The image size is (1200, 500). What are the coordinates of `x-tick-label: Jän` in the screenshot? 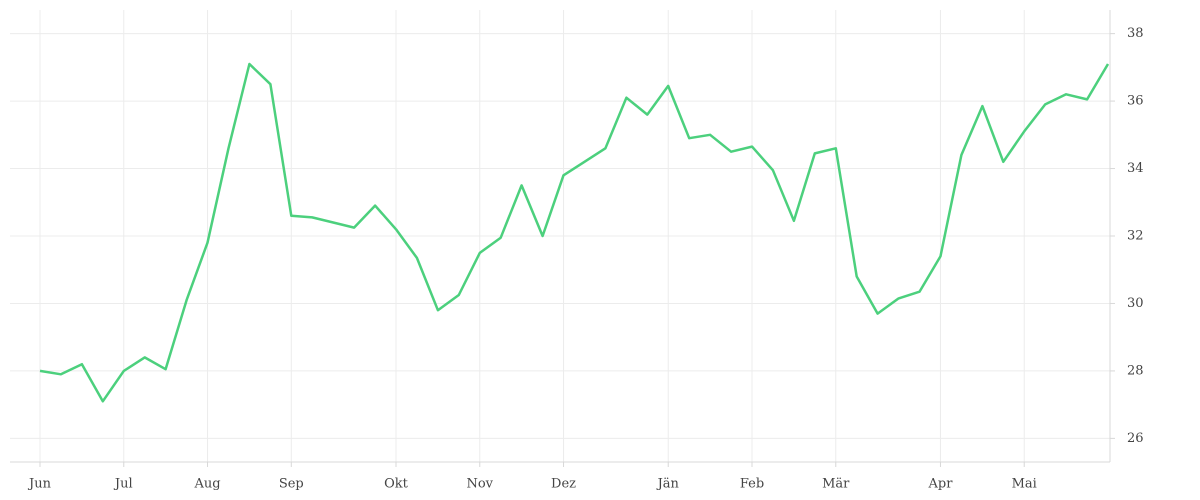 It's located at (668, 484).